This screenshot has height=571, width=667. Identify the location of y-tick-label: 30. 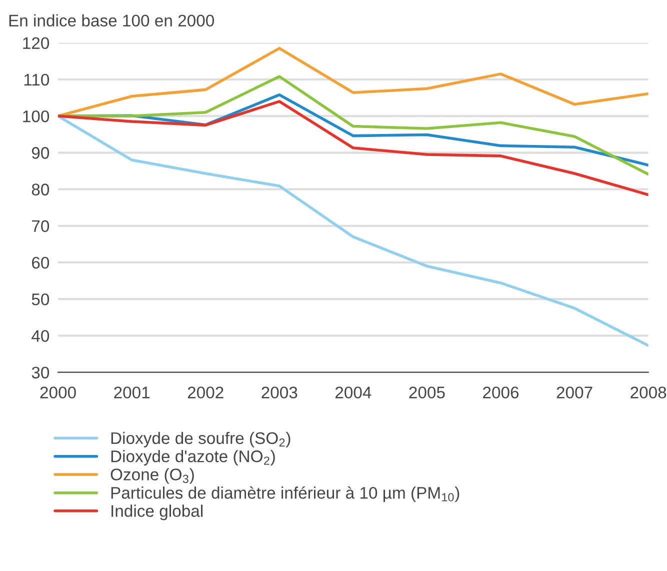
(41, 372).